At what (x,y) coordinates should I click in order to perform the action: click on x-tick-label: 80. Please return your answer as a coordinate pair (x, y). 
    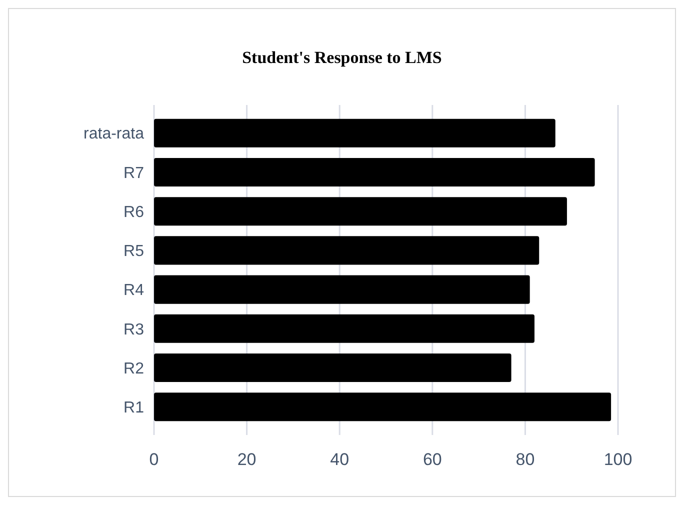
    Looking at the image, I should click on (525, 459).